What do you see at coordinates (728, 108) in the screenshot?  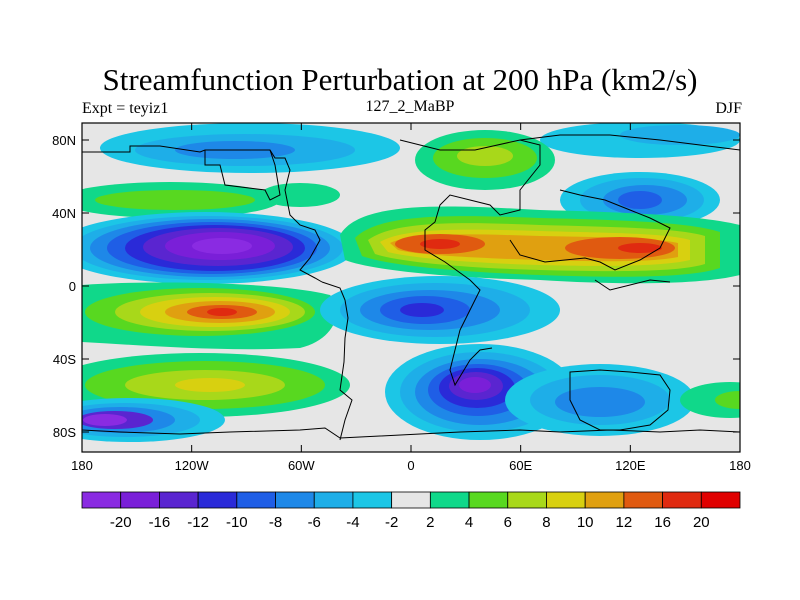 I see `season-label: DJF` at bounding box center [728, 108].